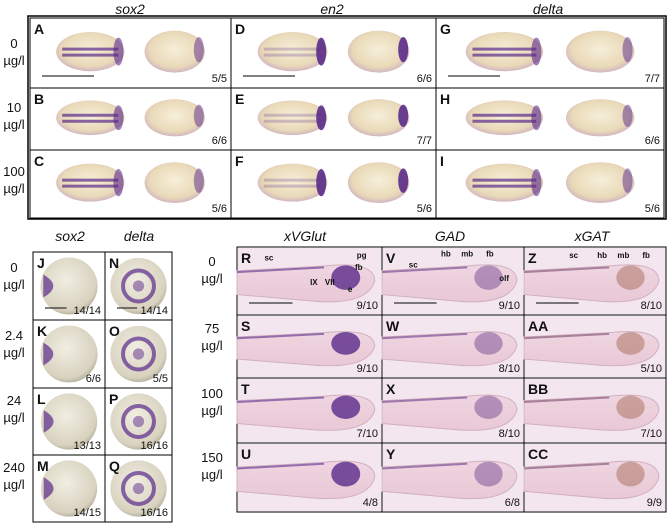 This screenshot has width=668, height=526. Describe the element at coordinates (651, 434) in the screenshot. I see `panel-count: 7/10` at that location.